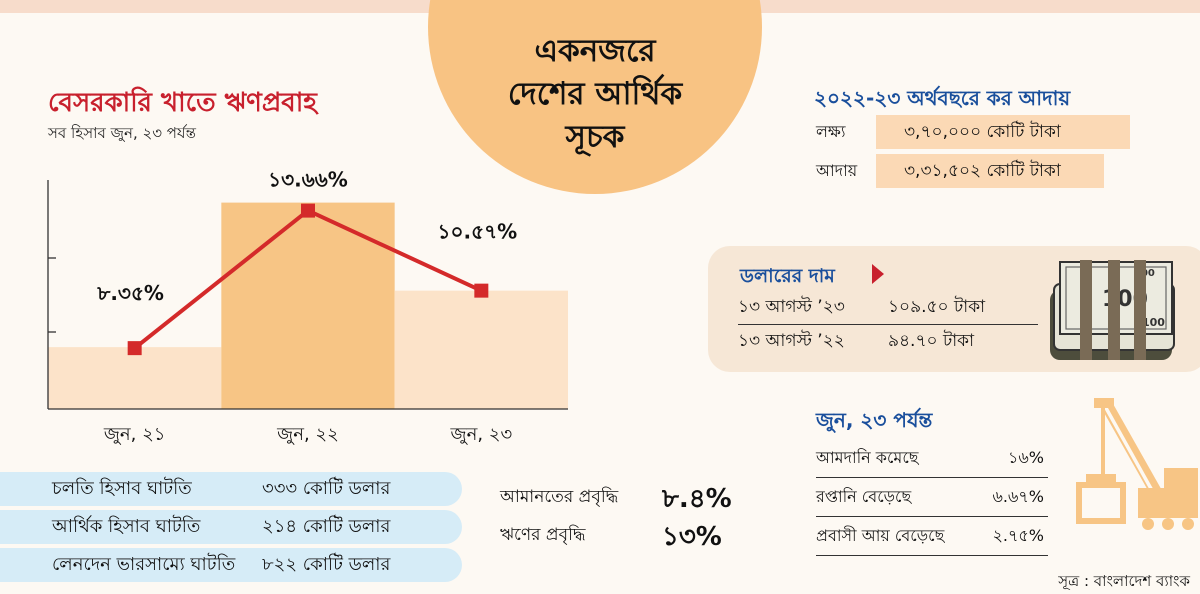 The width and height of the screenshot is (1200, 594). I want to click on svg-text: 100, so click(1153, 322).